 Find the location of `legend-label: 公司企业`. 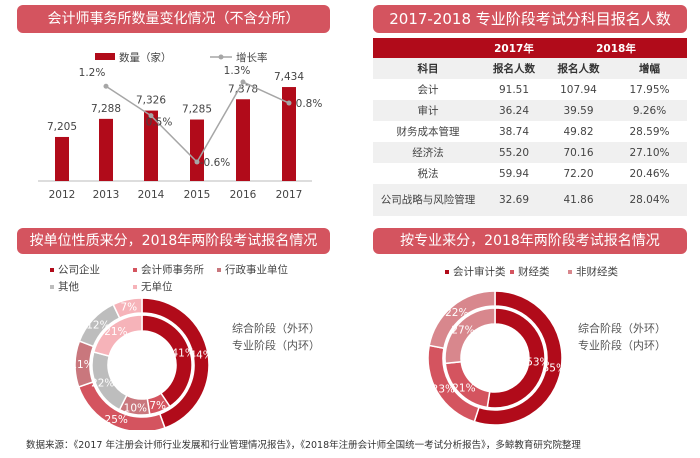

legend-label: 公司企业 is located at coordinates (79, 270).